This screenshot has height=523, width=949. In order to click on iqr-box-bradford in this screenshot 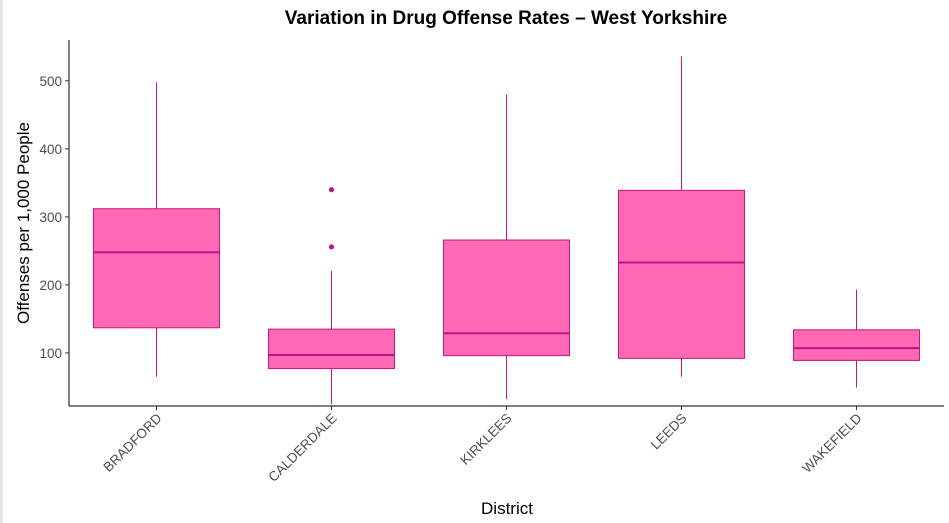, I will do `click(156, 268)`.